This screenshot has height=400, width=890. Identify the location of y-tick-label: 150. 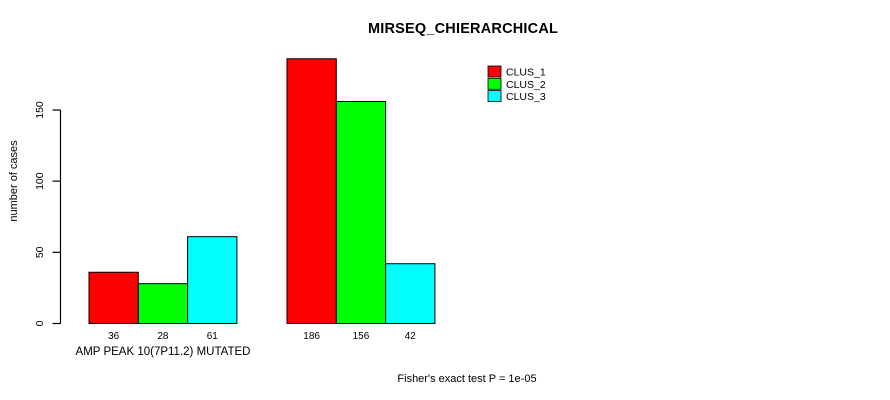
(40, 110).